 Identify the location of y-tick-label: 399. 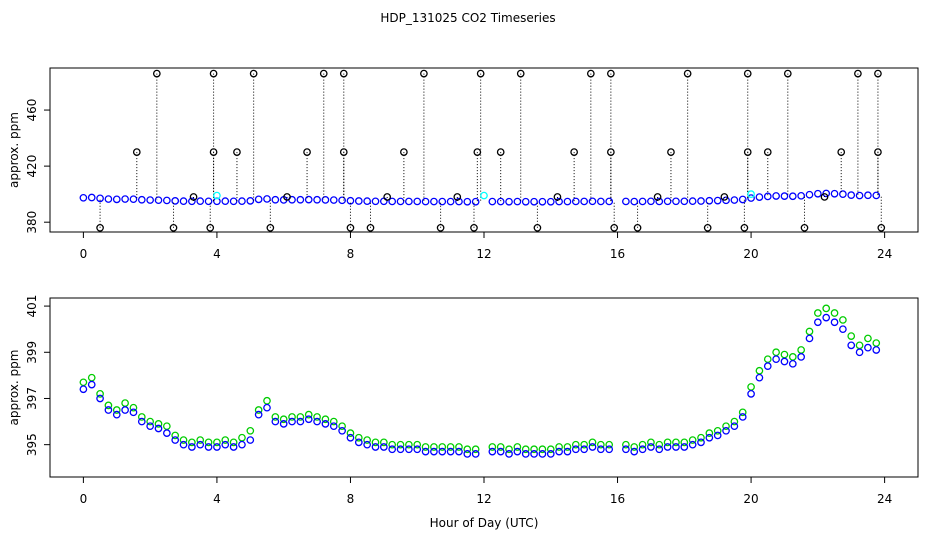
(32, 352).